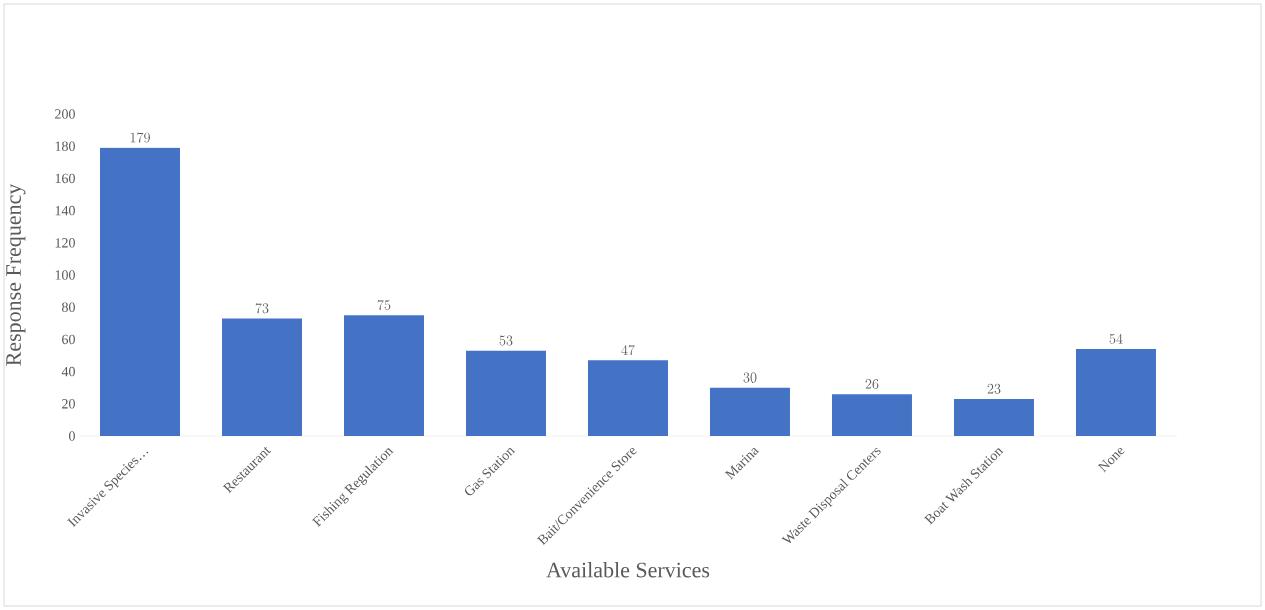 The image size is (1265, 610). Describe the element at coordinates (750, 377) in the screenshot. I see `data-label: 30` at that location.